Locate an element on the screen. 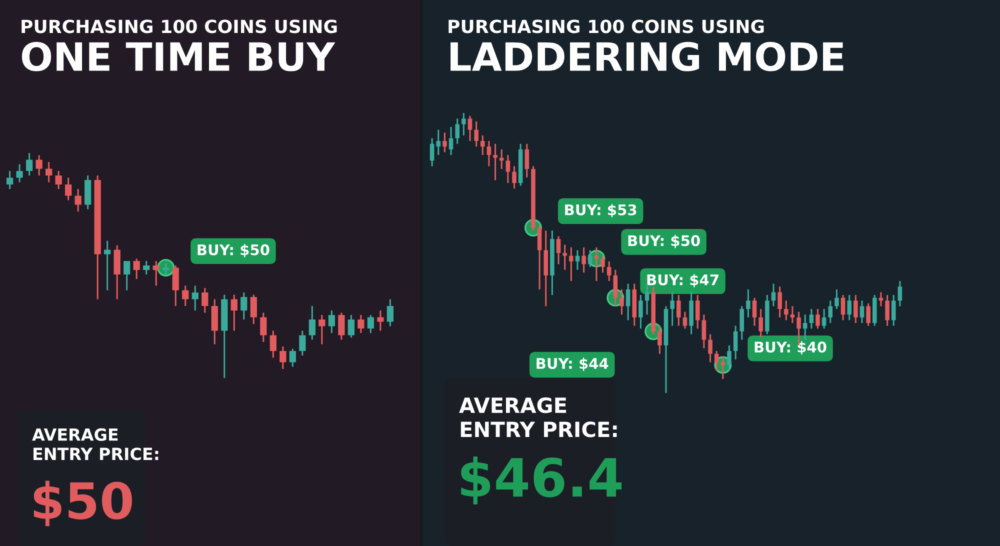  chart-subtitle: ONE TIME BUY is located at coordinates (179, 57).